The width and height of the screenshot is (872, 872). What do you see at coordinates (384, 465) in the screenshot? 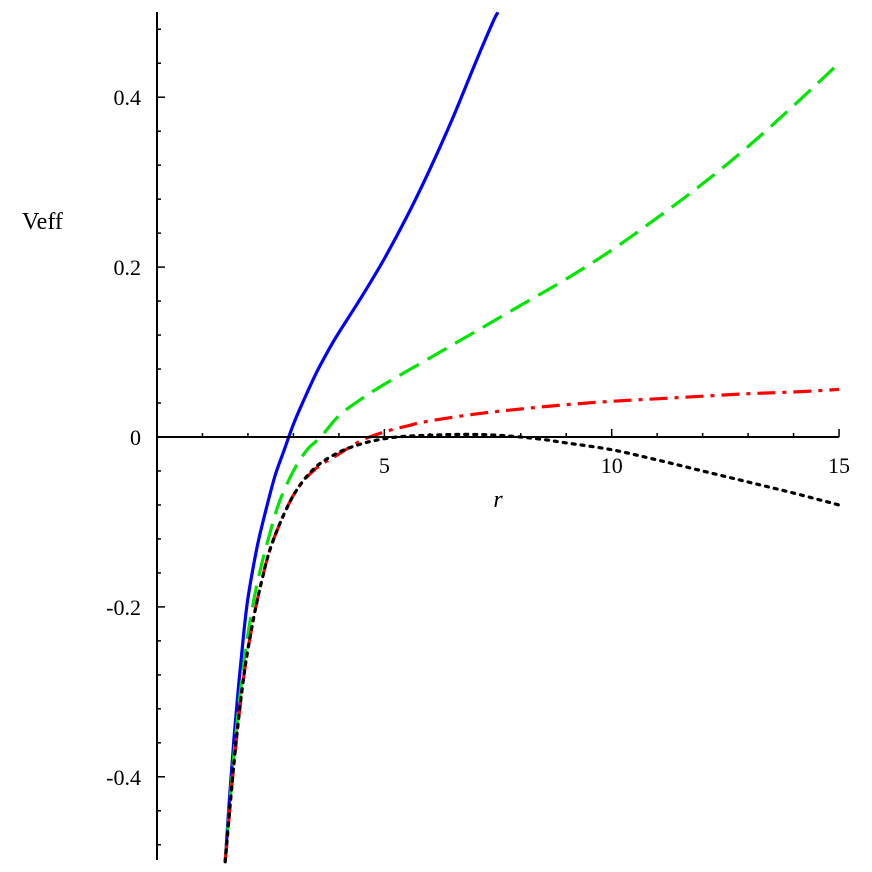
I see `x-tick-label: 5` at bounding box center [384, 465].